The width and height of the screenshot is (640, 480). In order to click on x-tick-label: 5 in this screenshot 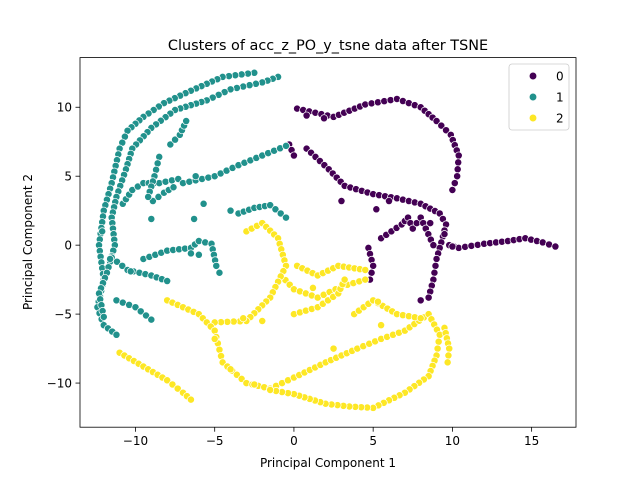, I will do `click(373, 441)`.